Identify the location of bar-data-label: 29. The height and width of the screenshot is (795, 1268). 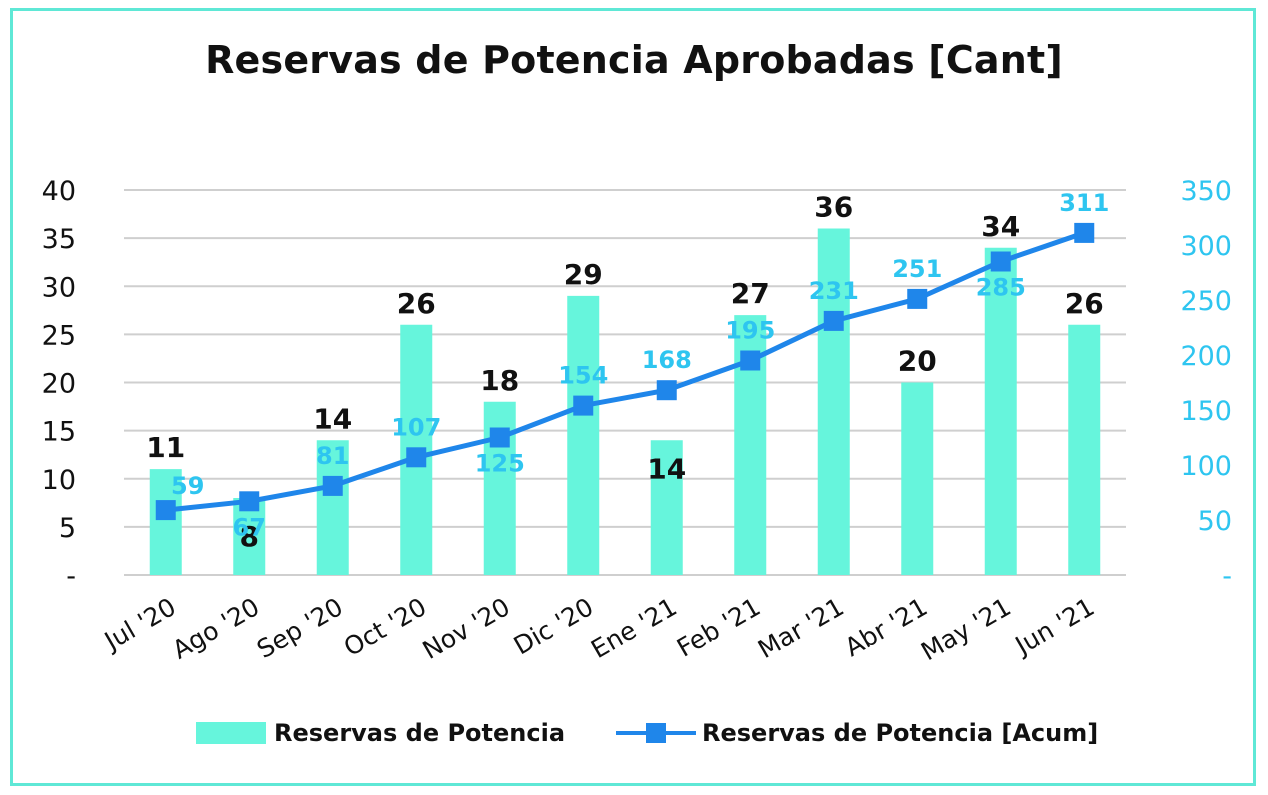
(583, 274).